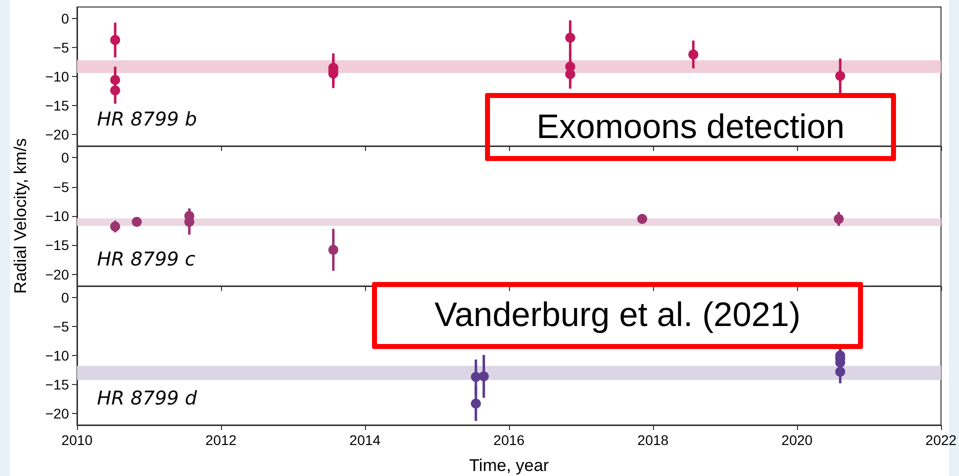  I want to click on x-tick-label: 2010, so click(77, 440).